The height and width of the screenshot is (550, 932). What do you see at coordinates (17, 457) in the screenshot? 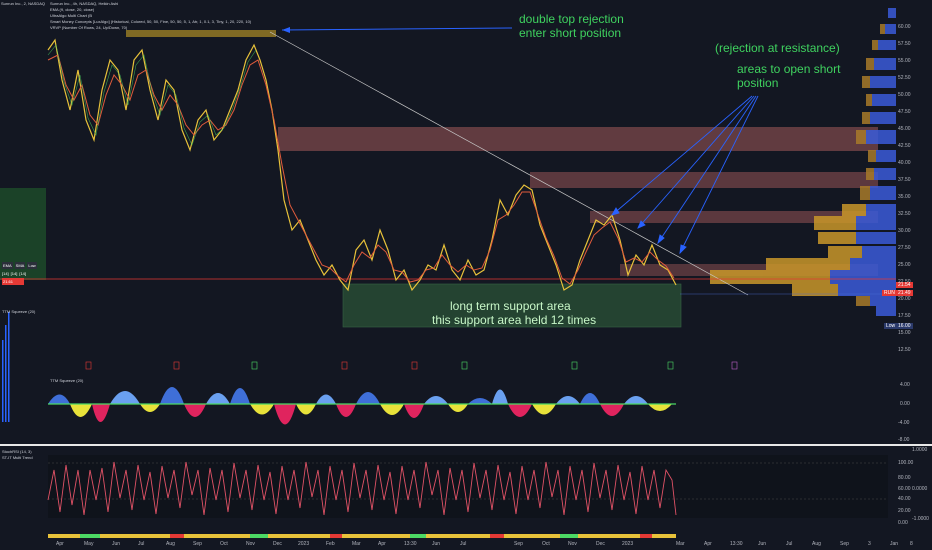
I see `stoch-label-2: ST-IT Multi Trend` at bounding box center [17, 457].